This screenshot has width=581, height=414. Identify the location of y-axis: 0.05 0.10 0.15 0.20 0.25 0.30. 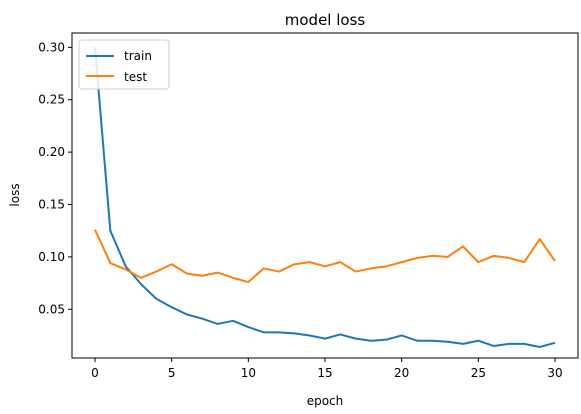
(55, 178).